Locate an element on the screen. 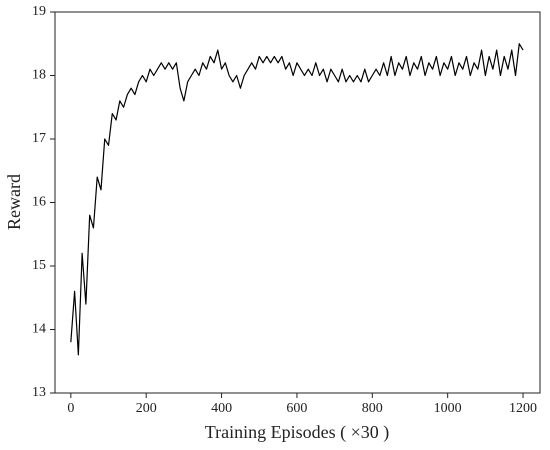 The width and height of the screenshot is (550, 450). x-tick-label: 600 is located at coordinates (296, 408).